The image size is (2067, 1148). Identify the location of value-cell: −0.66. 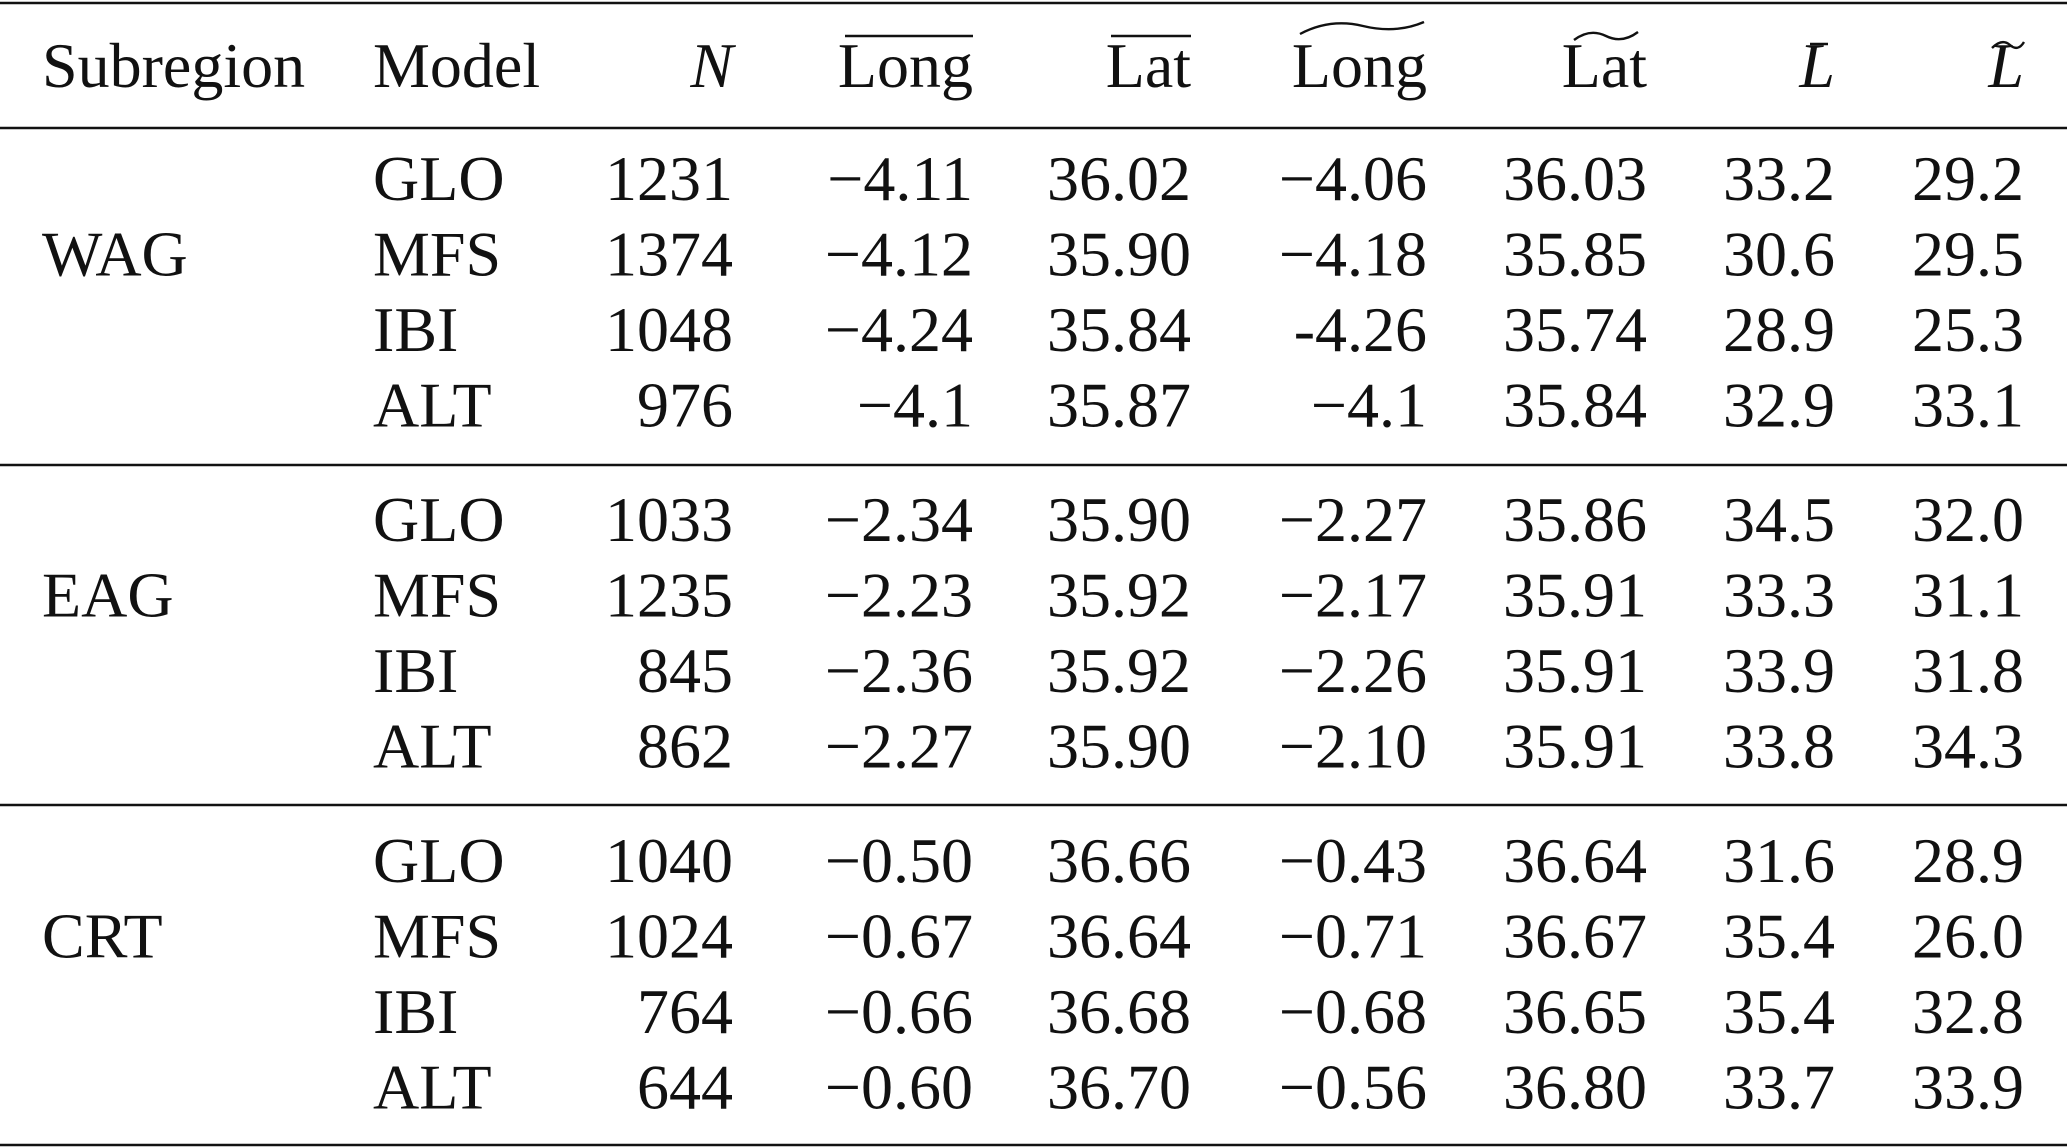
(899, 1011).